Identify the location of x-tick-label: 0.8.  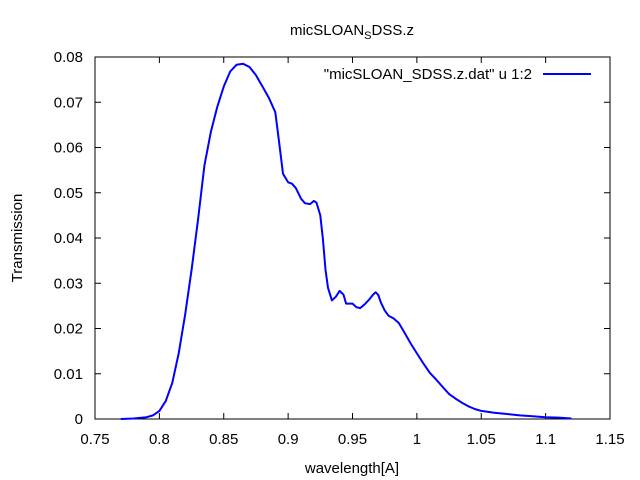
(159, 439).